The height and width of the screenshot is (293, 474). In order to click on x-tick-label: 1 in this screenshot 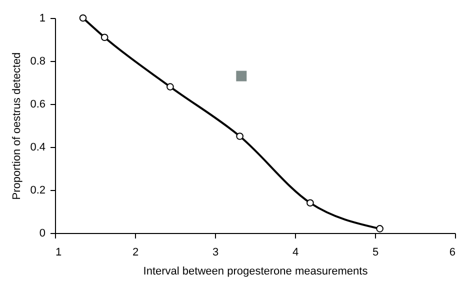, I will do `click(59, 252)`.